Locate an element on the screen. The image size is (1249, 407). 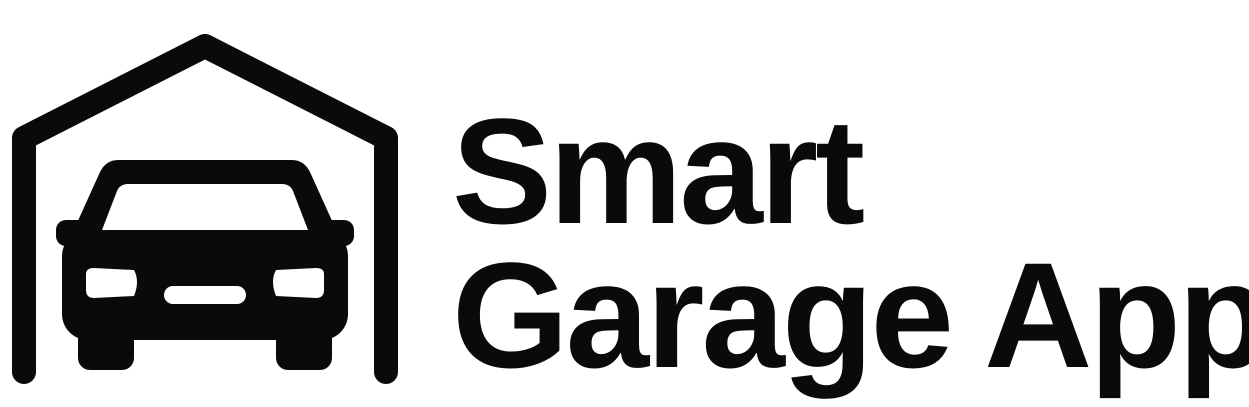
brand-name-line-1: Smart is located at coordinates (658, 171).